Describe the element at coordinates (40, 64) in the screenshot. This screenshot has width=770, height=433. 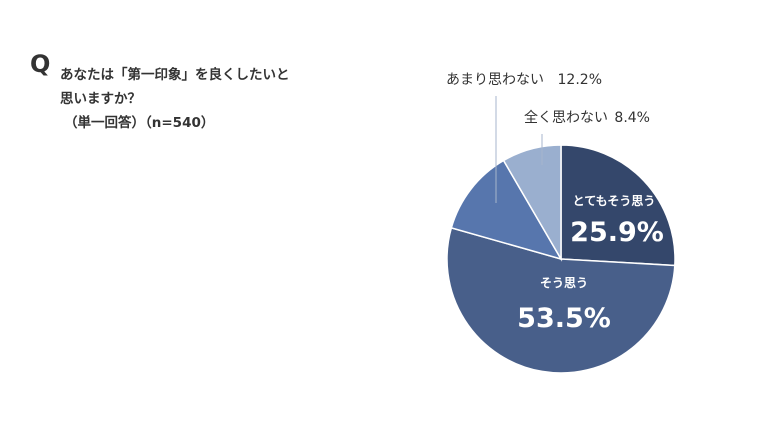
I see `question-mark: Q` at that location.